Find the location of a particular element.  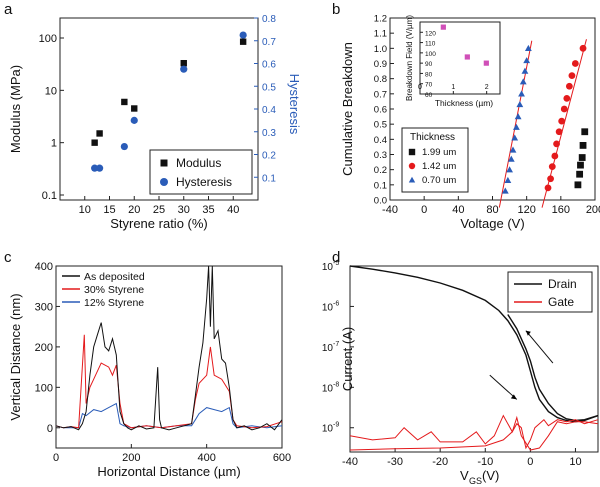

panel-b-legend-entry: 0.70 um is located at coordinates (439, 180).